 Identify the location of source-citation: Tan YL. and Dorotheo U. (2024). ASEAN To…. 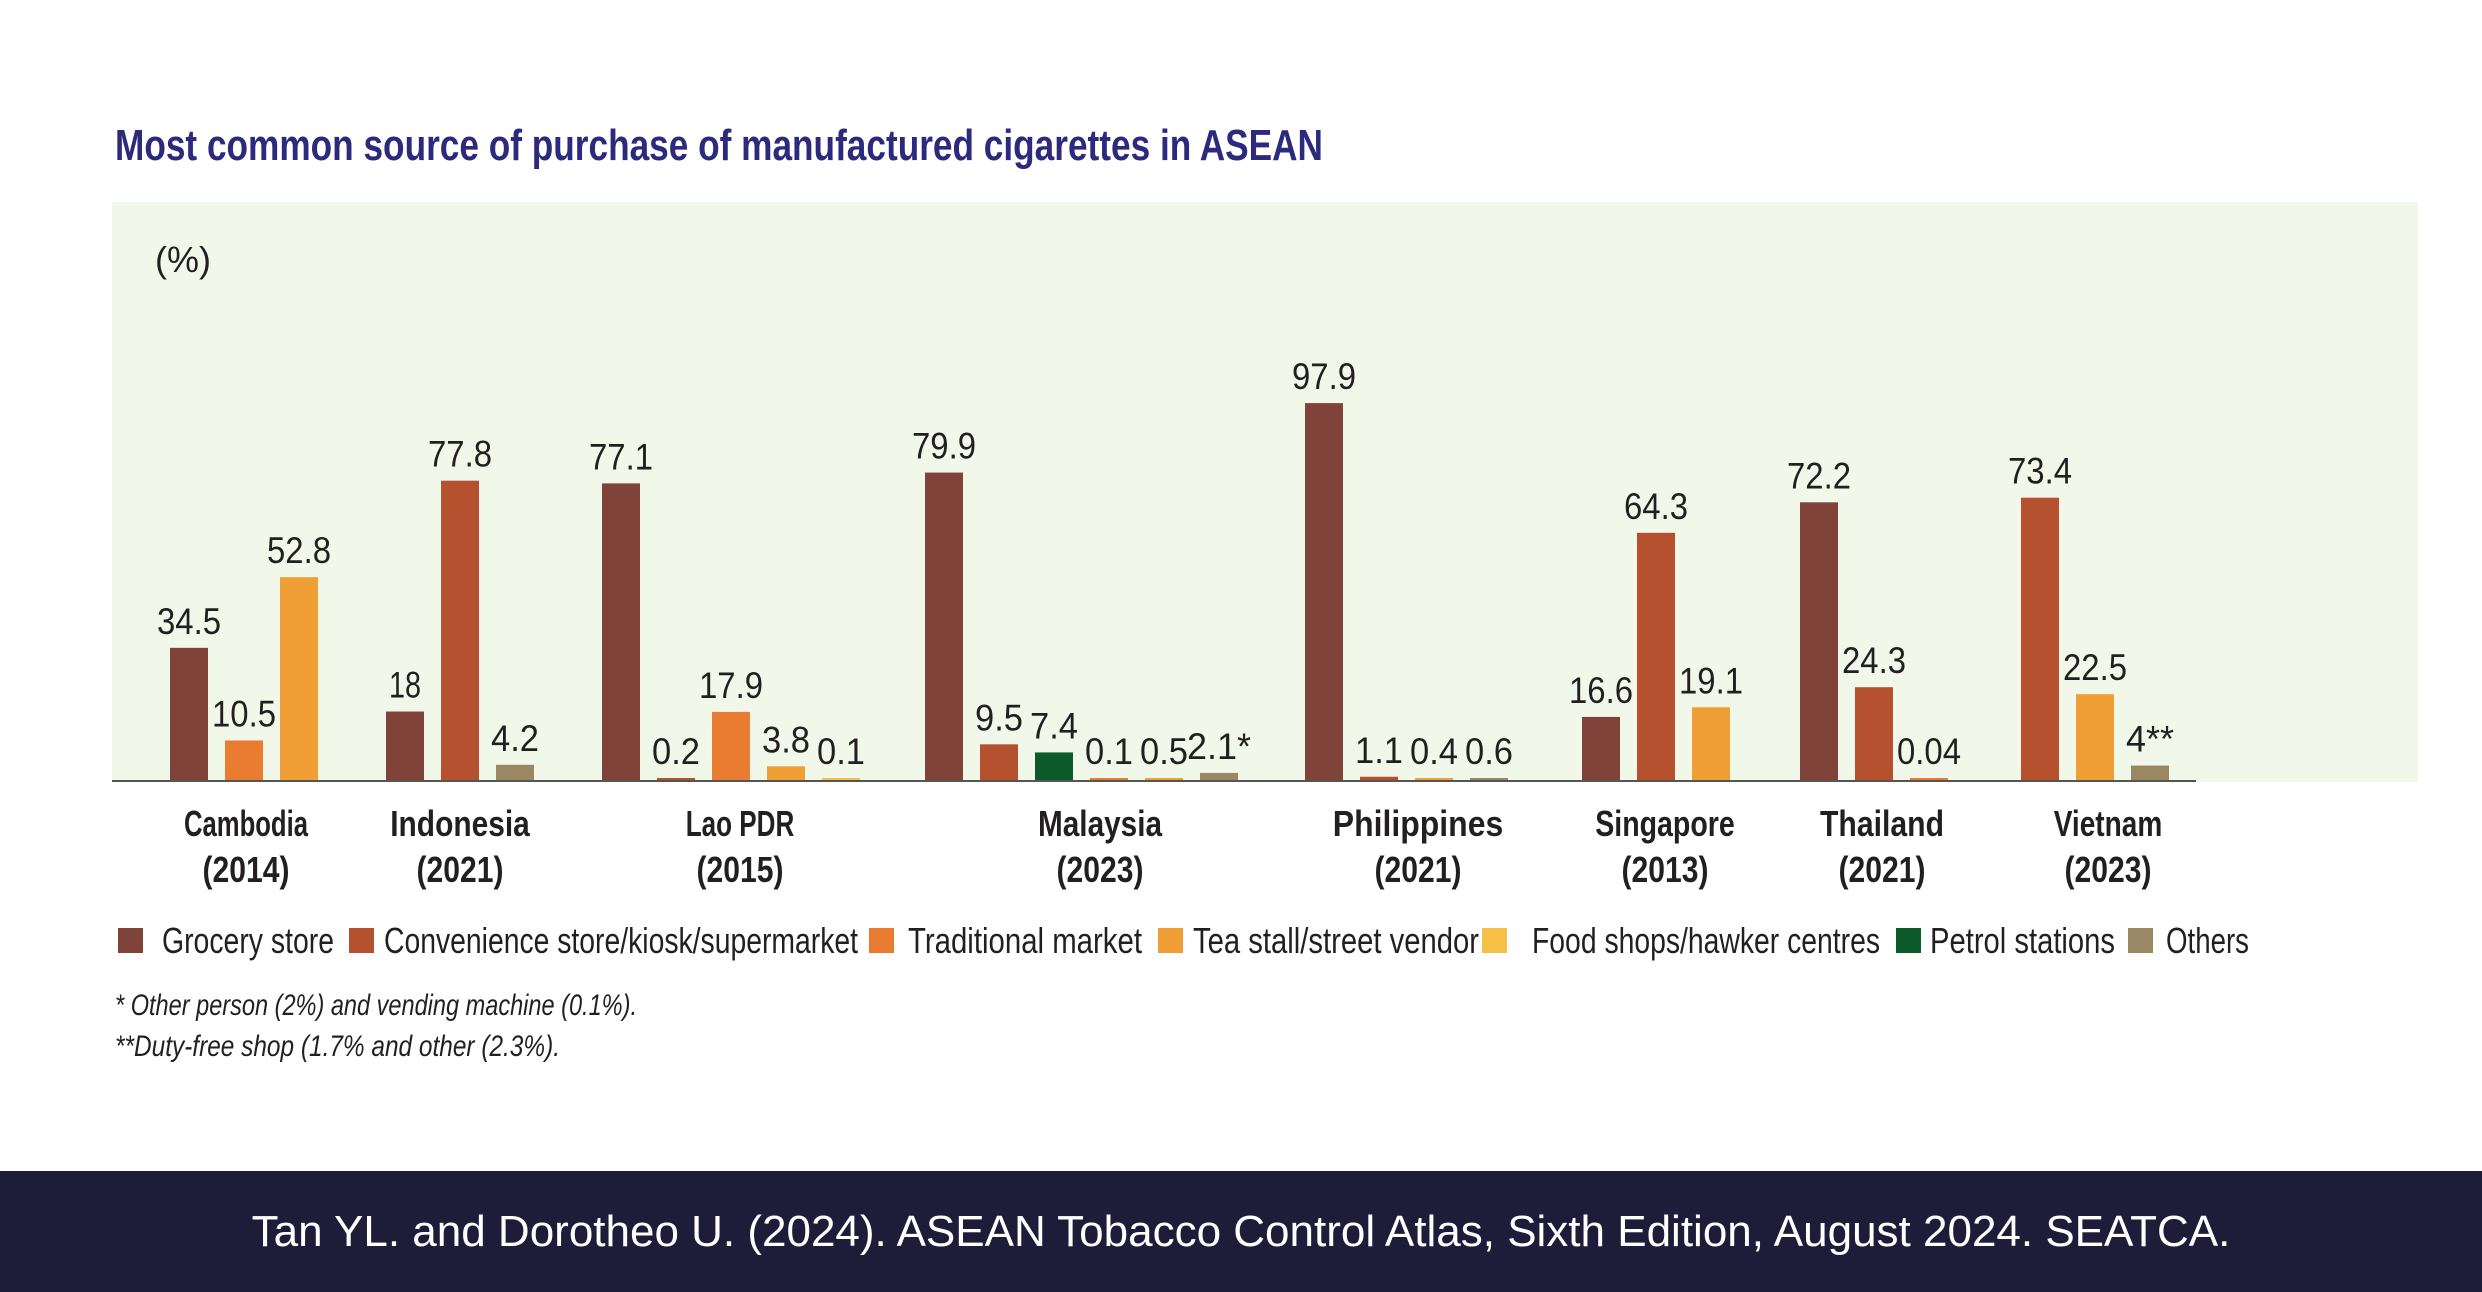
(1241, 1231).